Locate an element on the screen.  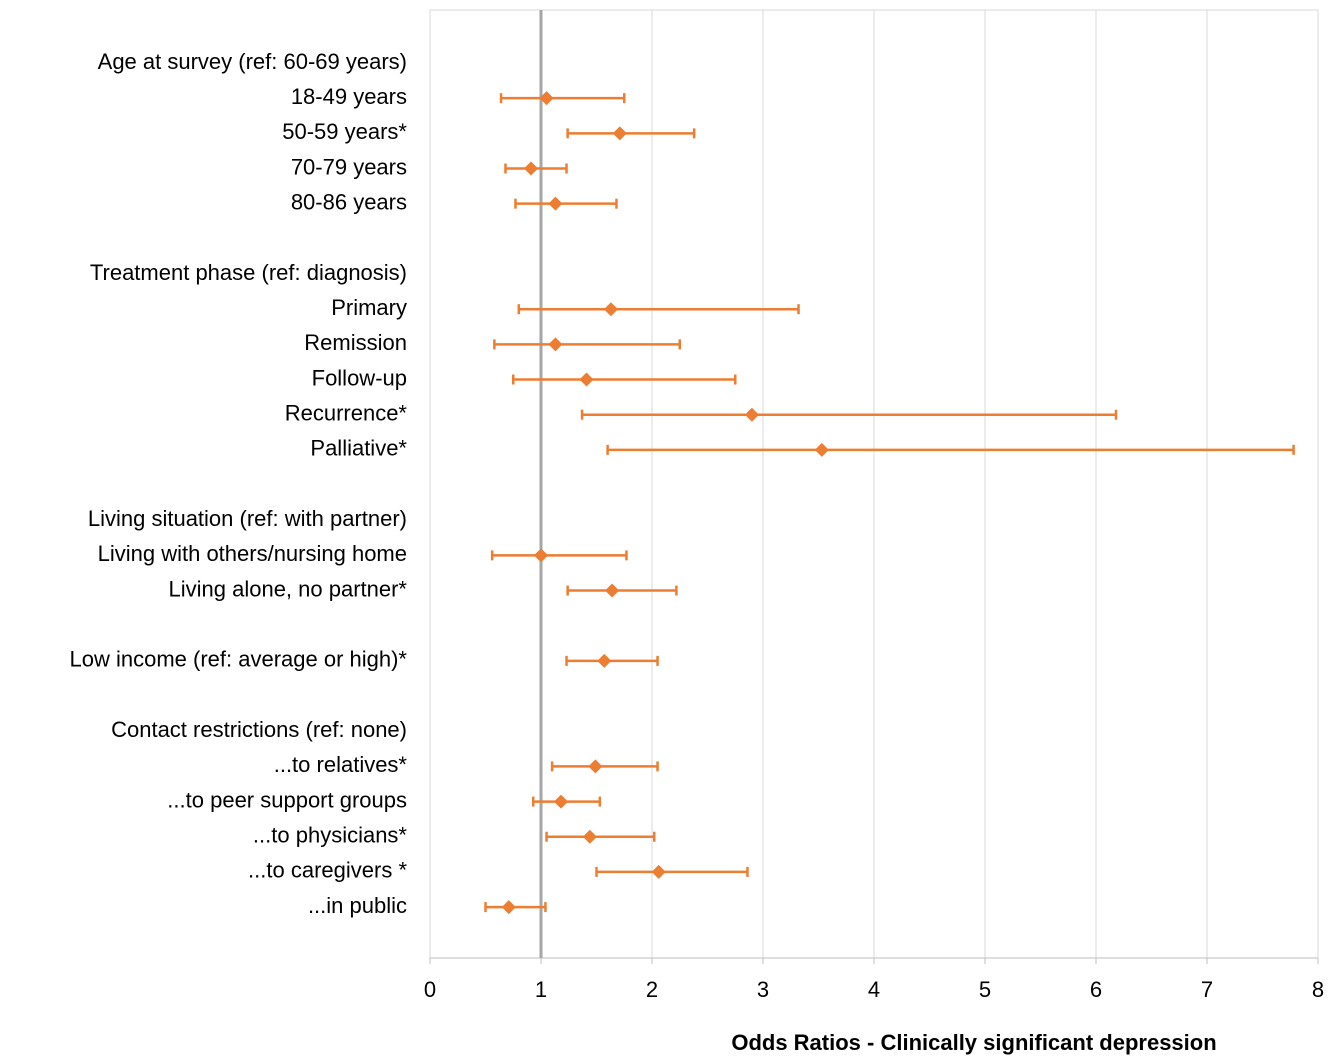
row-label: Living situation (ref: with partner) is located at coordinates (247, 518).